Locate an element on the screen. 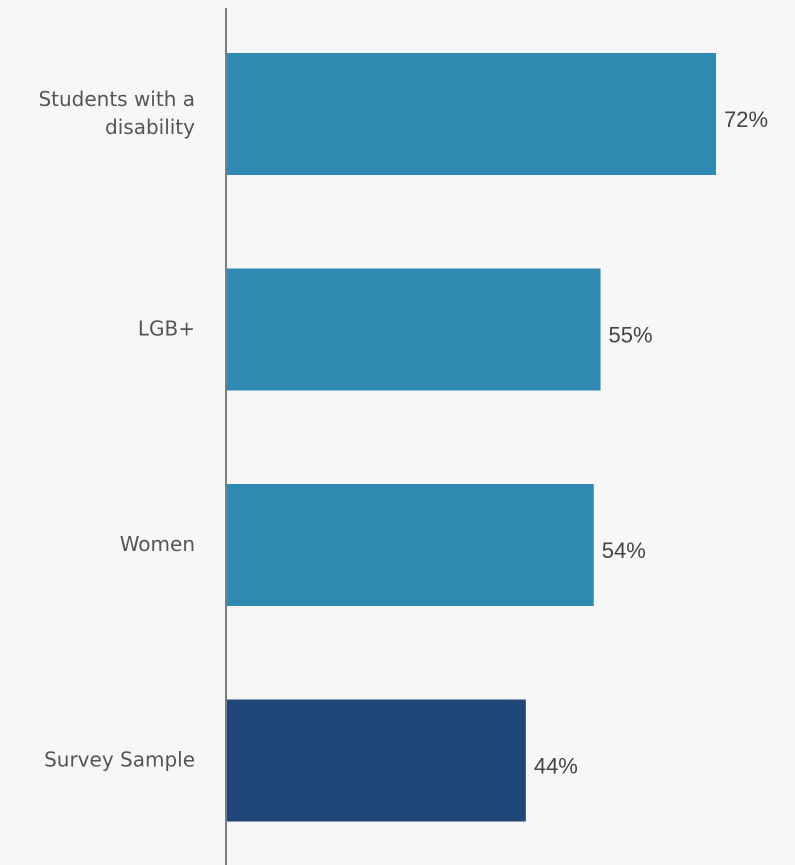 The image size is (795, 865). category-label-line: Survey Sample is located at coordinates (119, 759).